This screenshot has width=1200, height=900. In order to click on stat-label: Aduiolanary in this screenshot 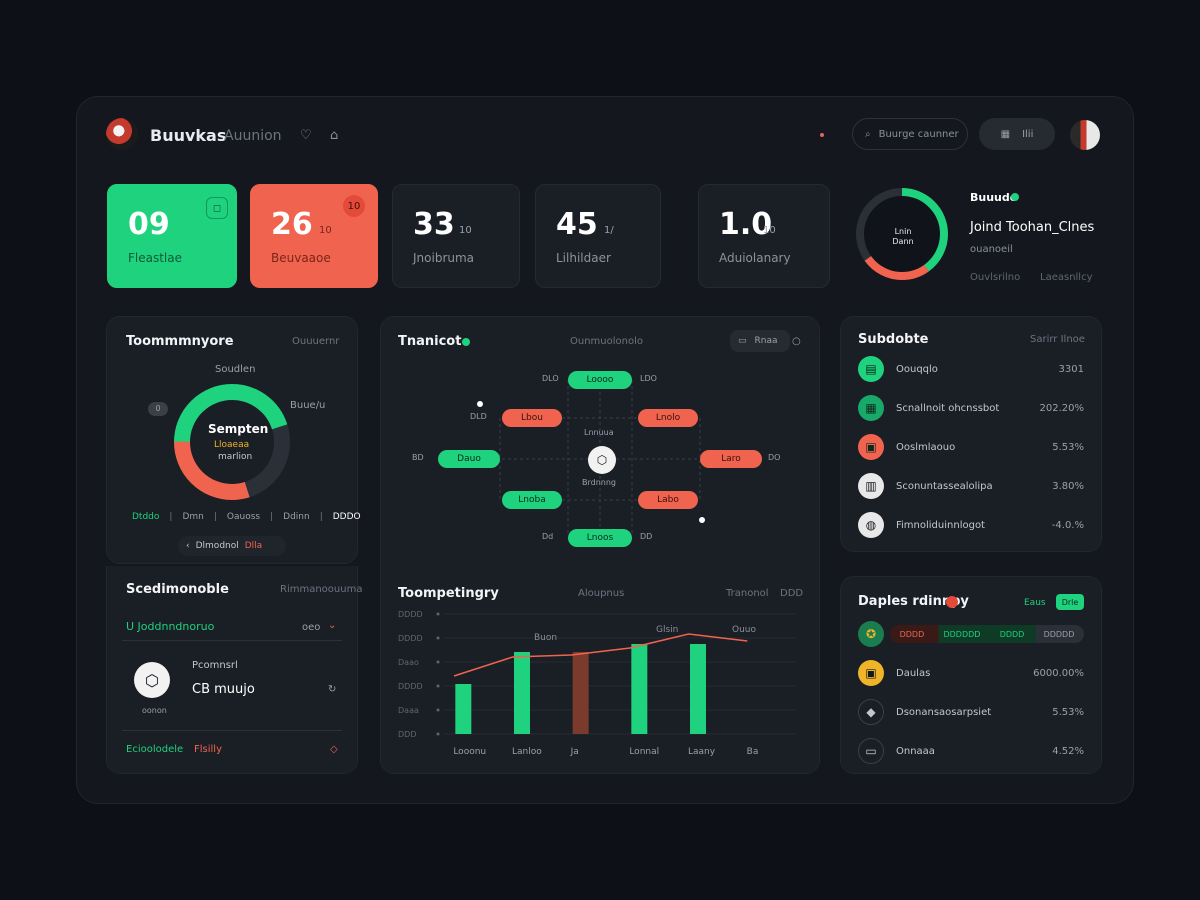, I will do `click(755, 258)`.